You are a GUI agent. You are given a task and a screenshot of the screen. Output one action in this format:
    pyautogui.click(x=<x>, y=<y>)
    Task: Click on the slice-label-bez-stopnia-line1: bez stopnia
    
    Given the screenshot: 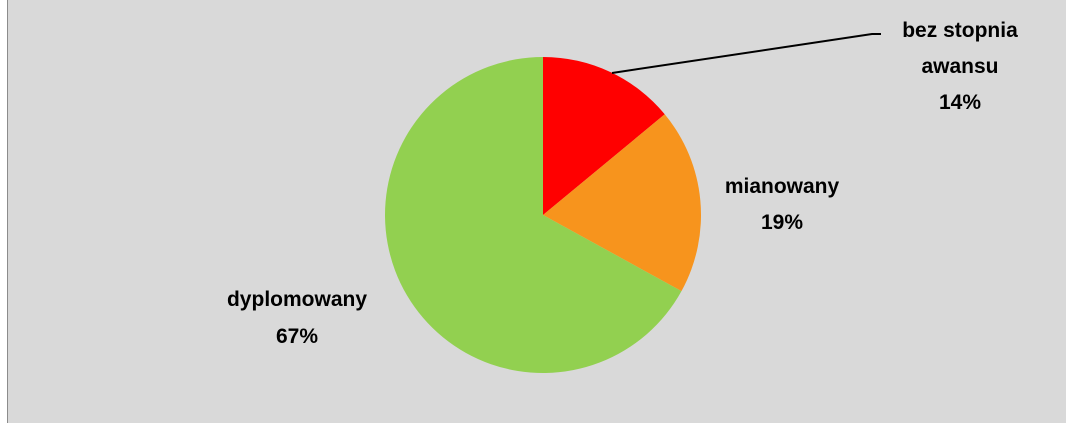 What is the action you would take?
    pyautogui.click(x=960, y=30)
    